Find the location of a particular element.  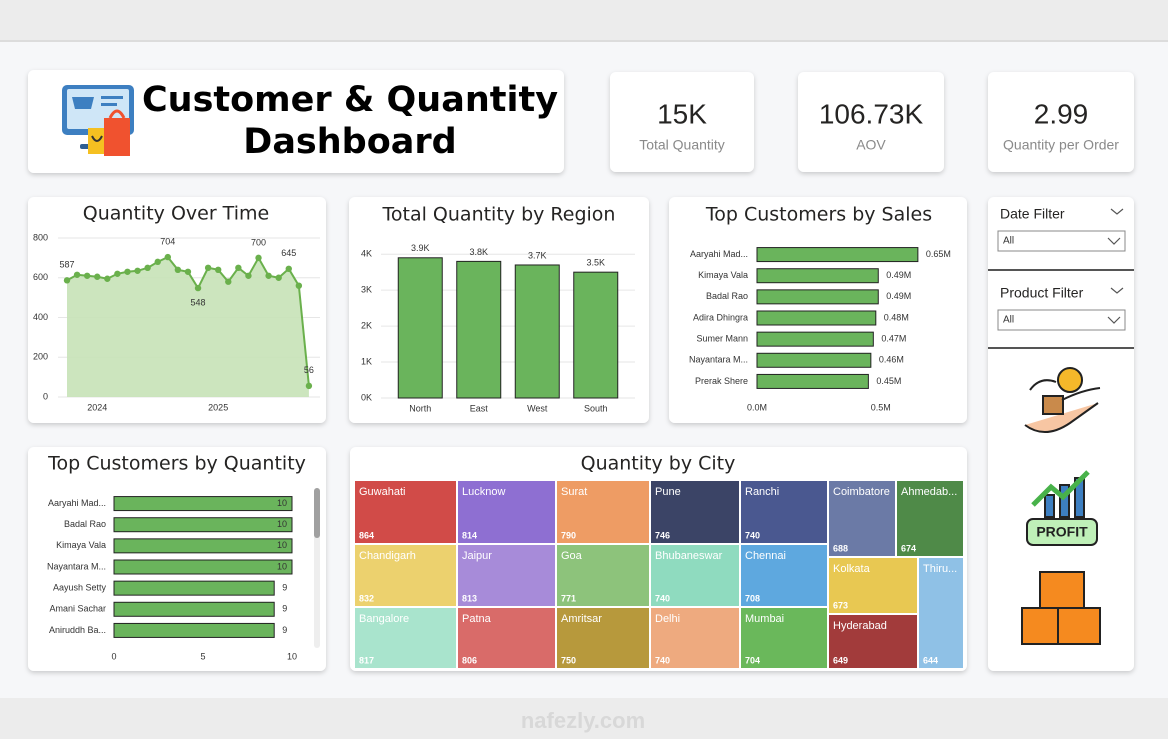

data-label: 548 is located at coordinates (198, 302).